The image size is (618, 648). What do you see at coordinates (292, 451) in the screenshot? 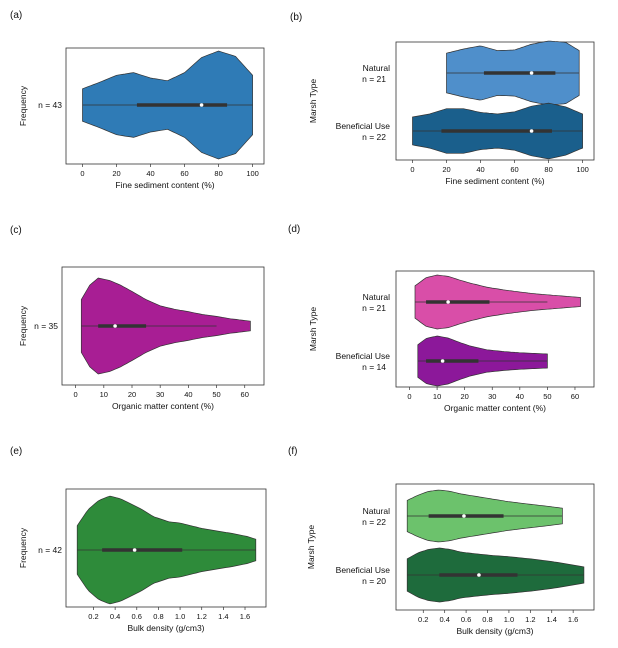
I see `panel-label: (f)` at bounding box center [292, 451].